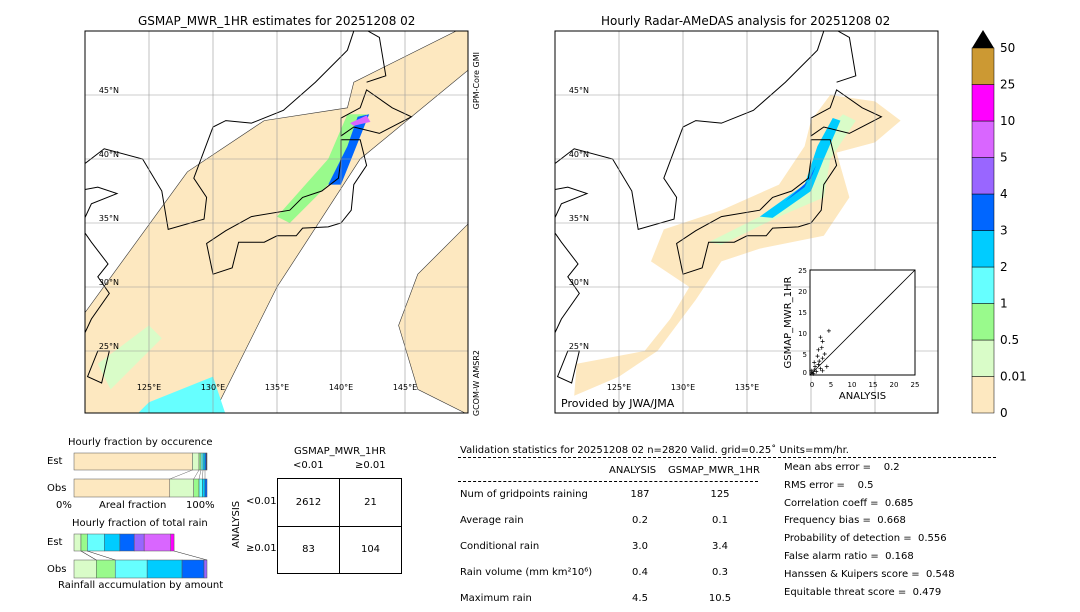  I want to click on stats-analysis-value: 187, so click(640, 494).